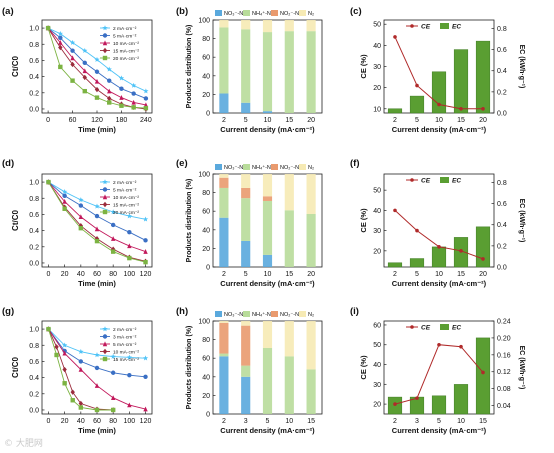  What do you see at coordinates (444, 180) in the screenshot?
I see `panel-f-legend-swatch` at bounding box center [444, 180].